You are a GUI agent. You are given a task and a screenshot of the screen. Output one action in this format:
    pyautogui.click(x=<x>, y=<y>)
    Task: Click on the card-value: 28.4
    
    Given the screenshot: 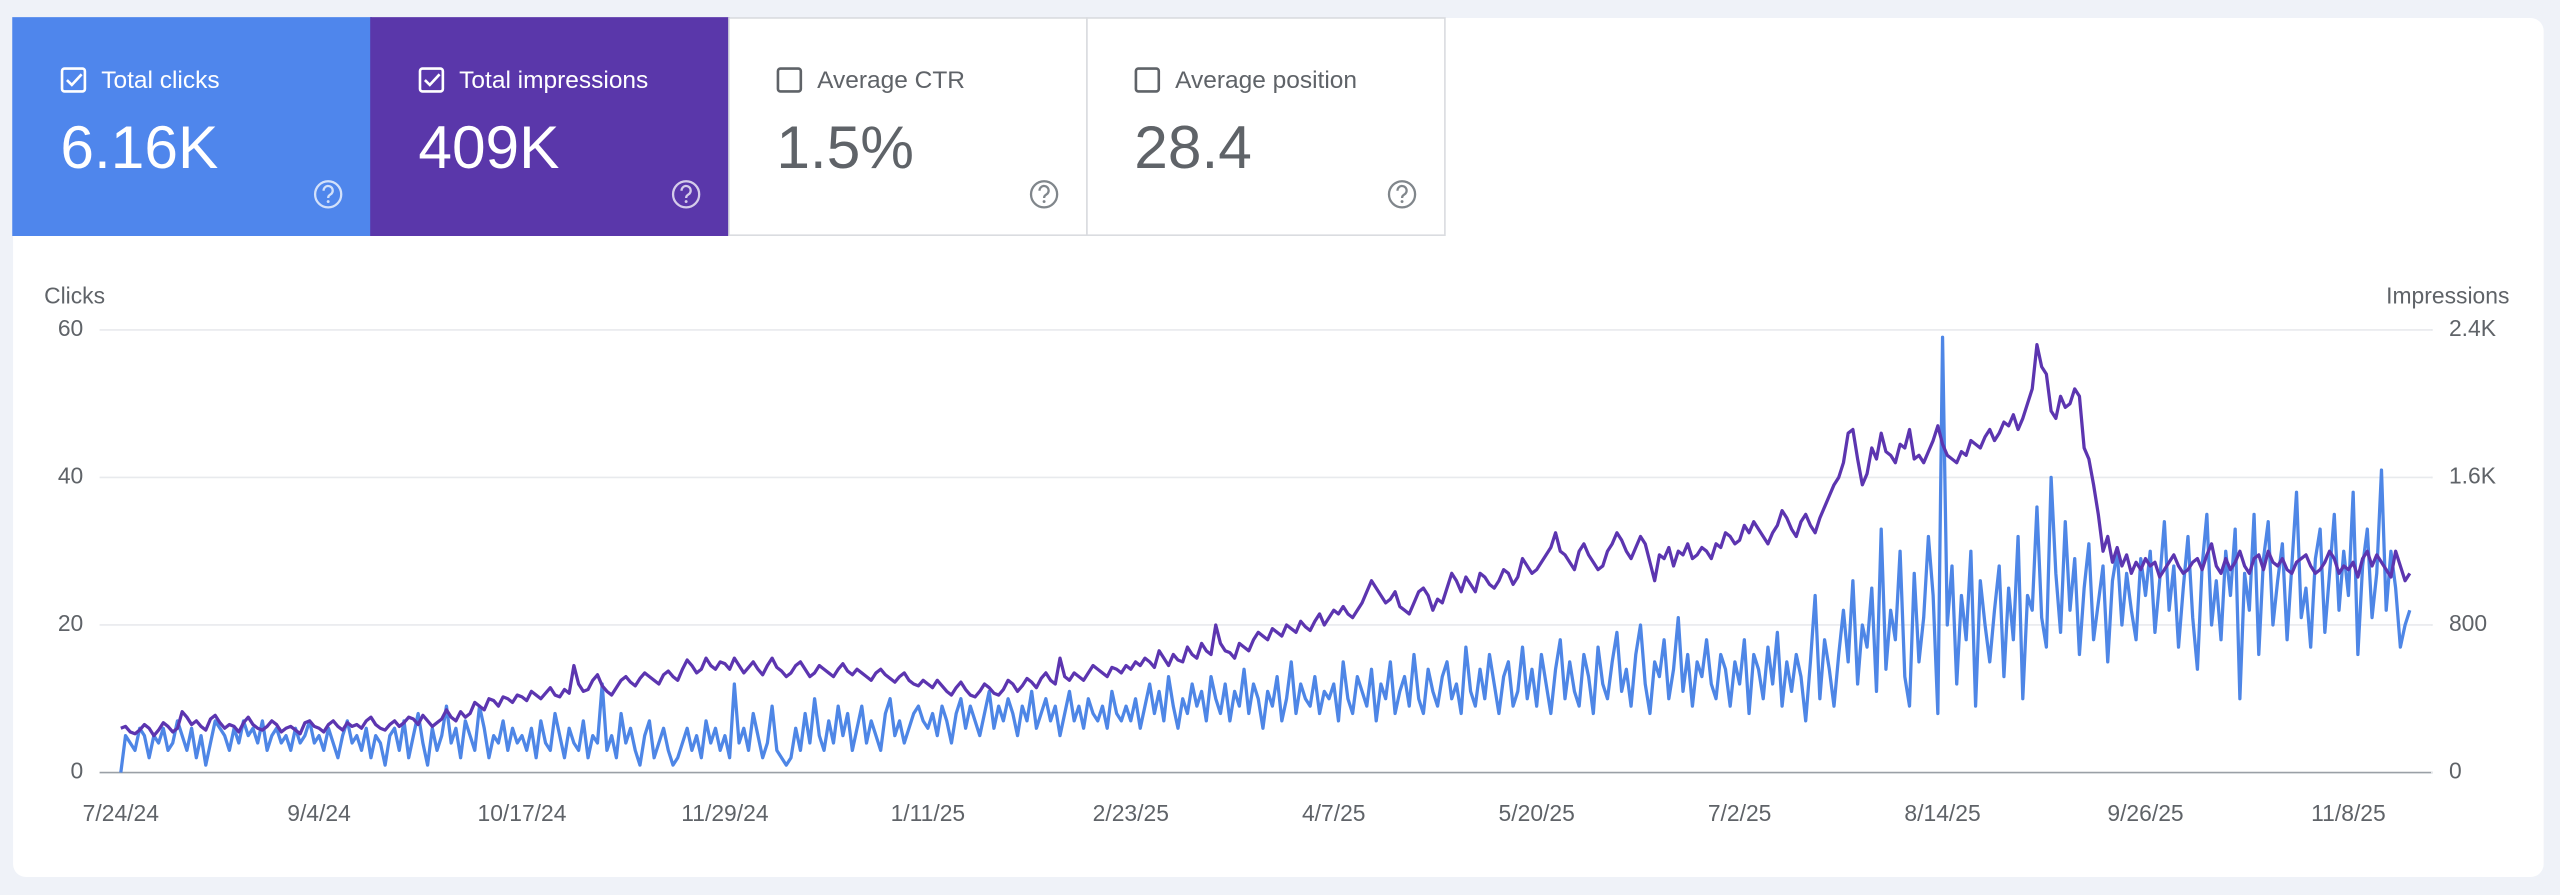 What is the action you would take?
    pyautogui.click(x=1193, y=147)
    